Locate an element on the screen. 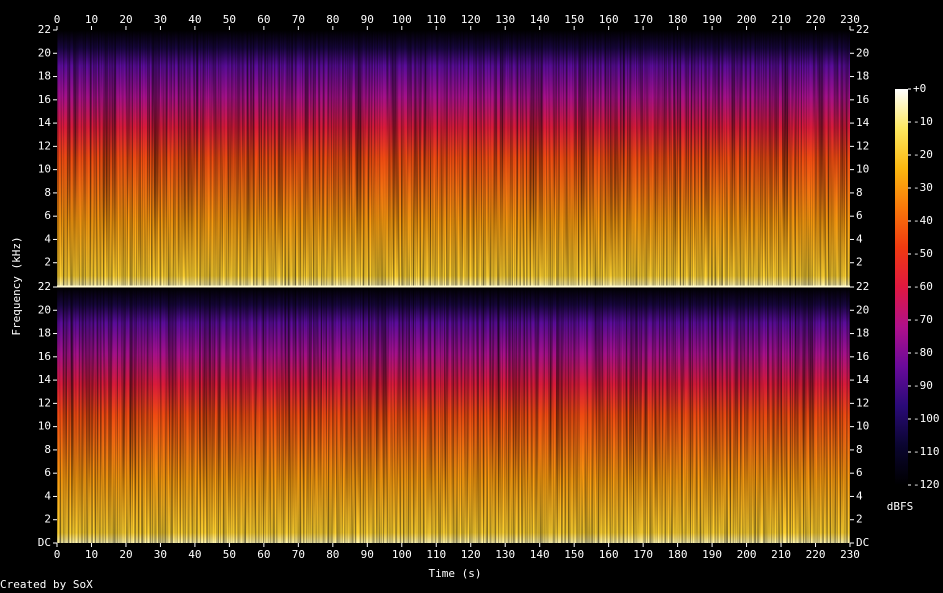  x-tick-label: 30 is located at coordinates (160, 19).